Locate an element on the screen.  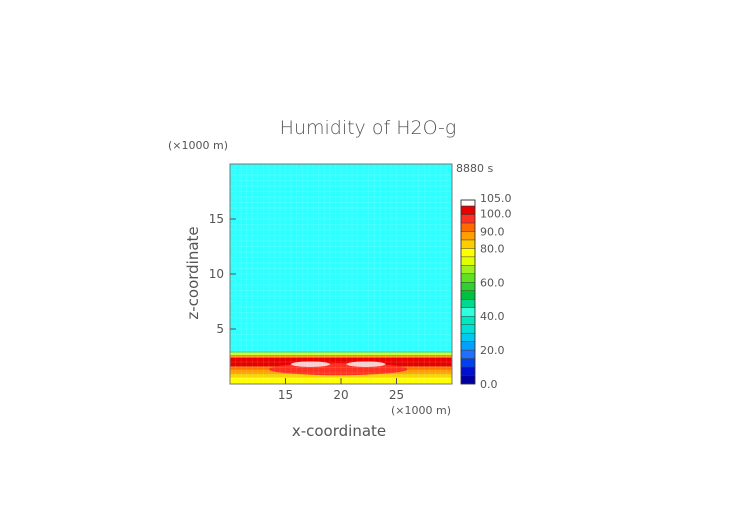
colorbar-top-band is located at coordinates (468, 203).